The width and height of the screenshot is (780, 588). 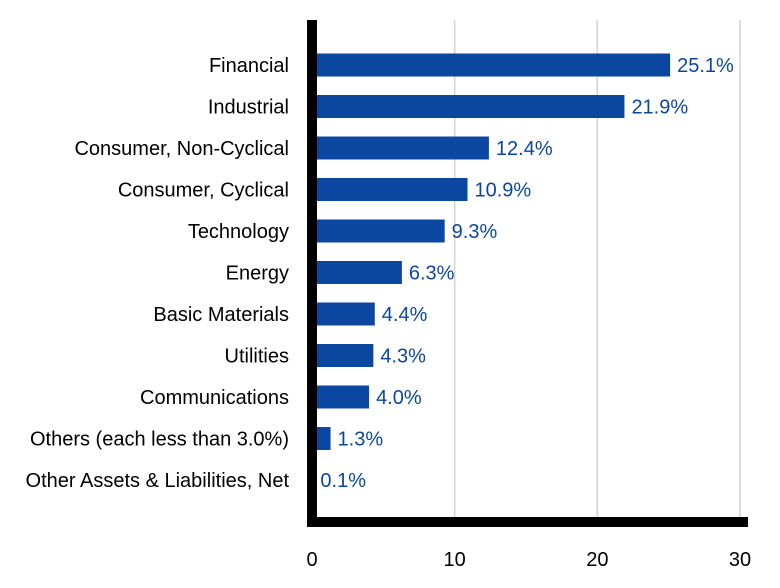 What do you see at coordinates (740, 560) in the screenshot?
I see `x-tick-label-3: 30` at bounding box center [740, 560].